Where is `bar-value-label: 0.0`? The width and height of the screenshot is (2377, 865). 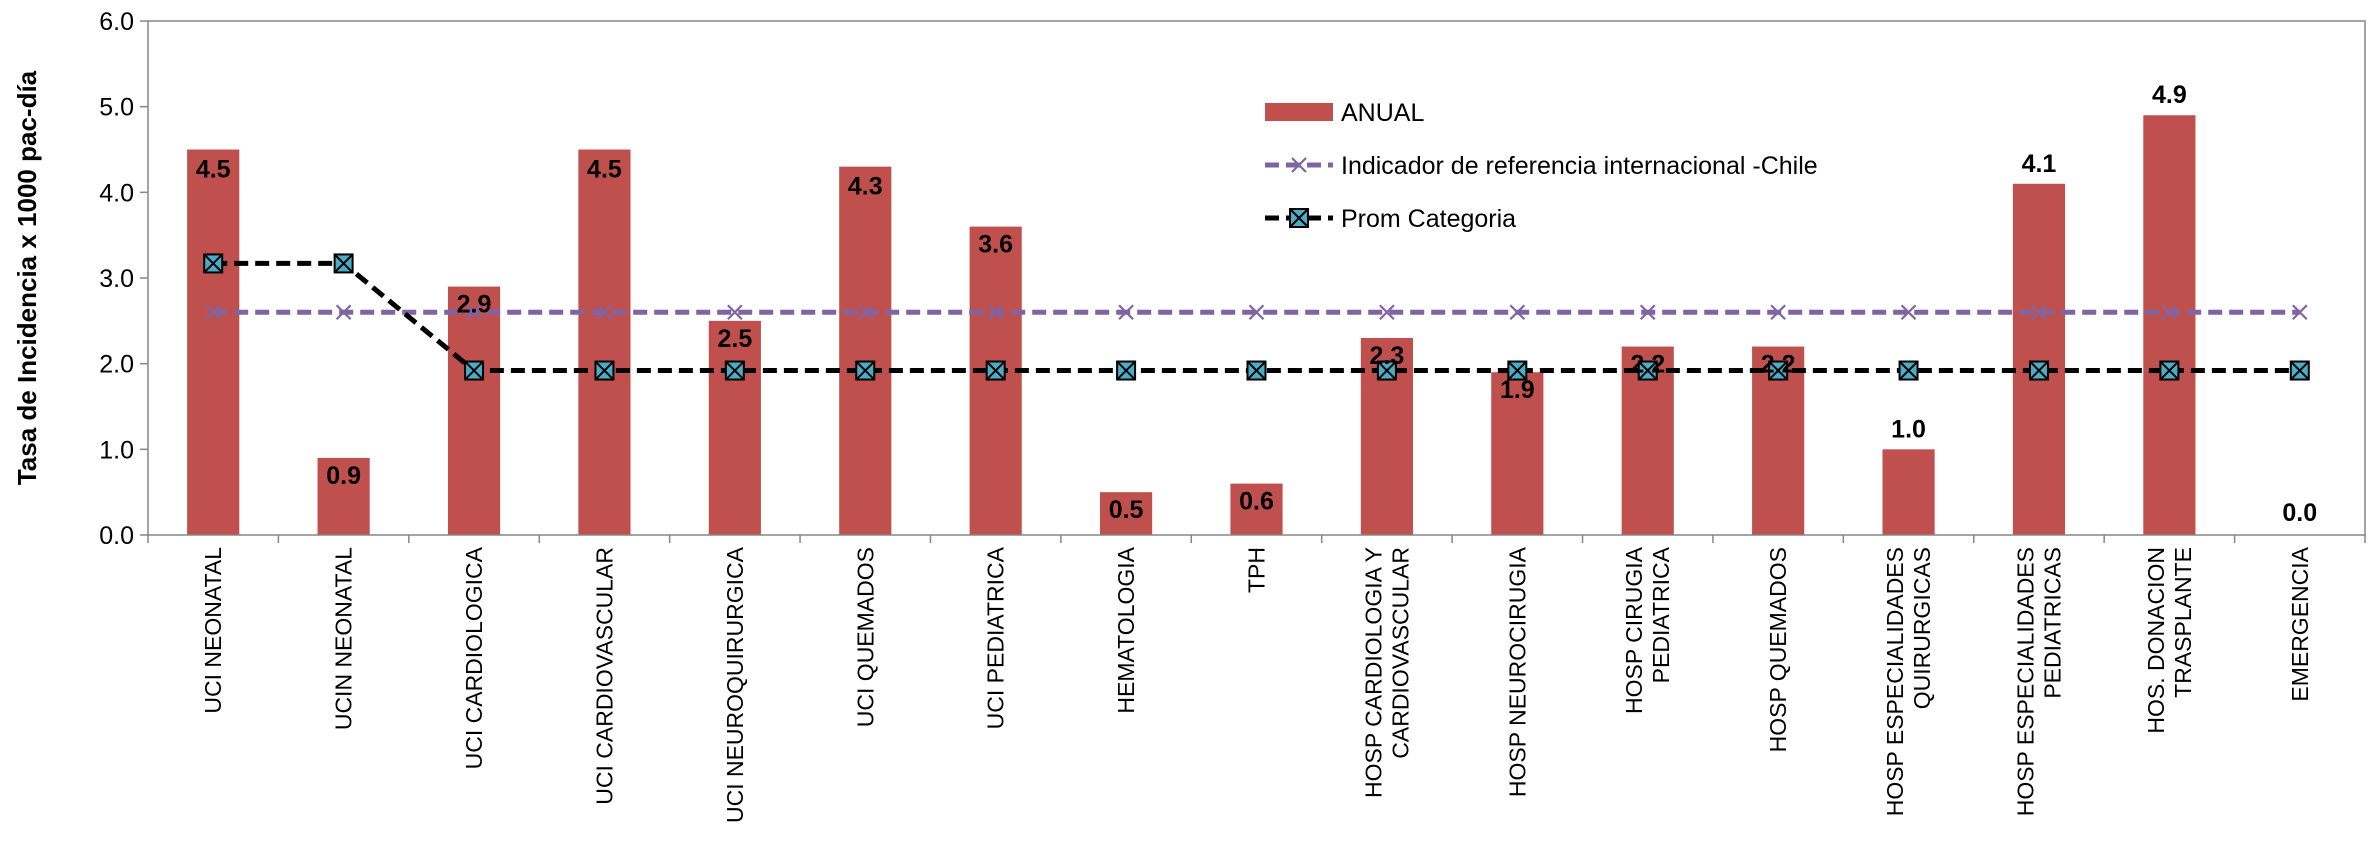 bar-value-label: 0.0 is located at coordinates (2299, 513).